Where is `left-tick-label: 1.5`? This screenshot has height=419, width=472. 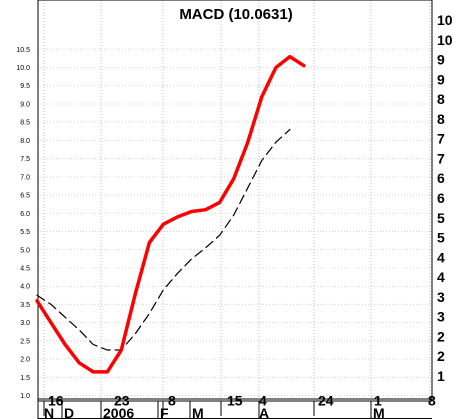
left-tick-label: 1.5 is located at coordinates (25, 378).